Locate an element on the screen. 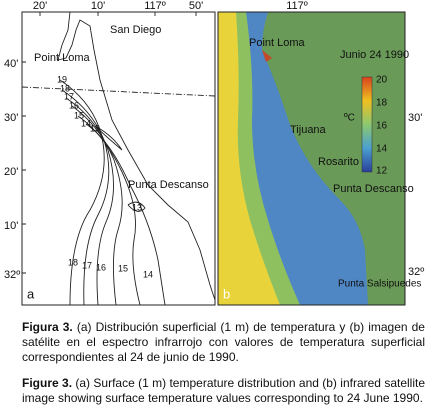 The image size is (433, 409). place-label: San Diego is located at coordinates (135, 30).